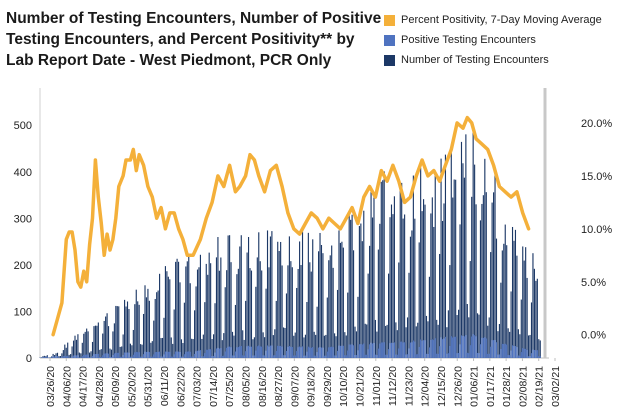  I want to click on x-tick-label: 07/14/20, so click(214, 386).